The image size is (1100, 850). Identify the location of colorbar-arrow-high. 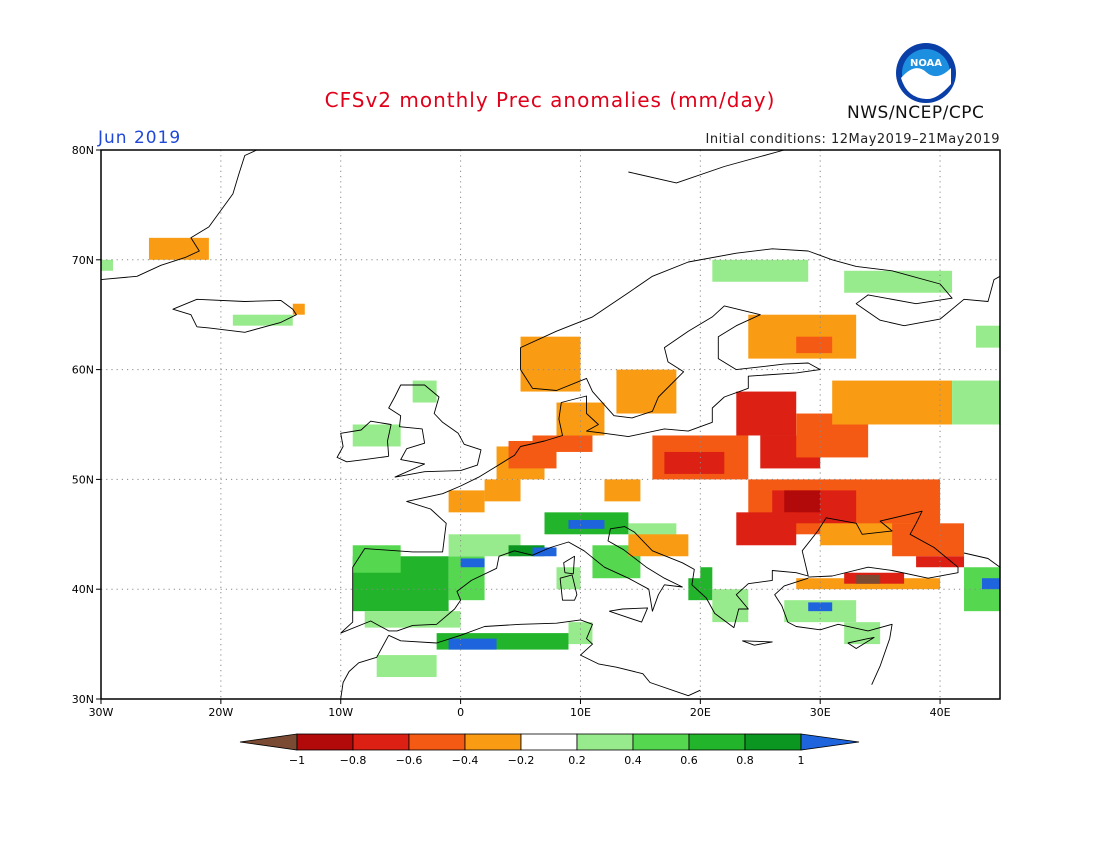
(830, 742).